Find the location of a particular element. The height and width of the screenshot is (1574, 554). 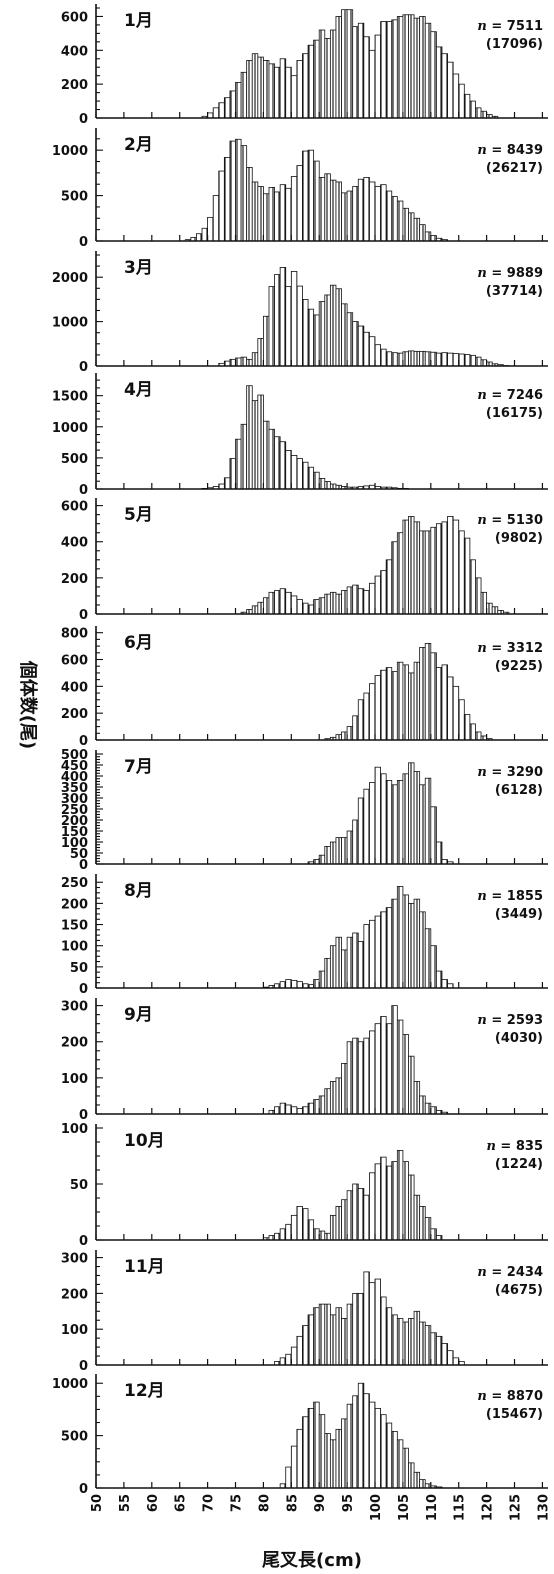

x-tick-label: 100 is located at coordinates (376, 1507).